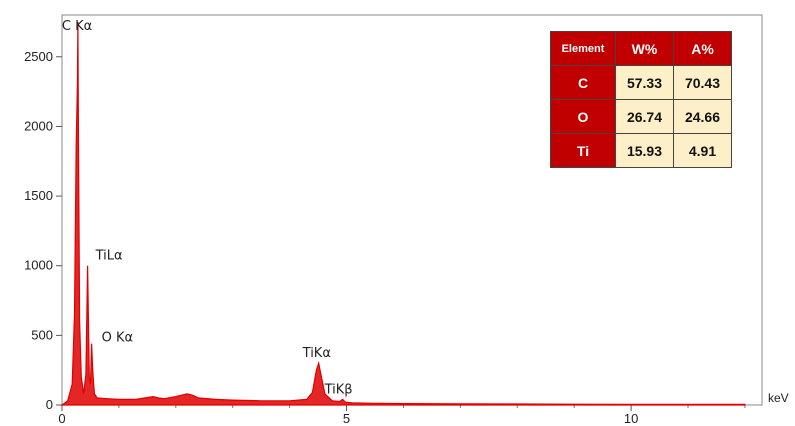 Image resolution: width=795 pixels, height=426 pixels. I want to click on header-weight-percent: W%, so click(644, 48).